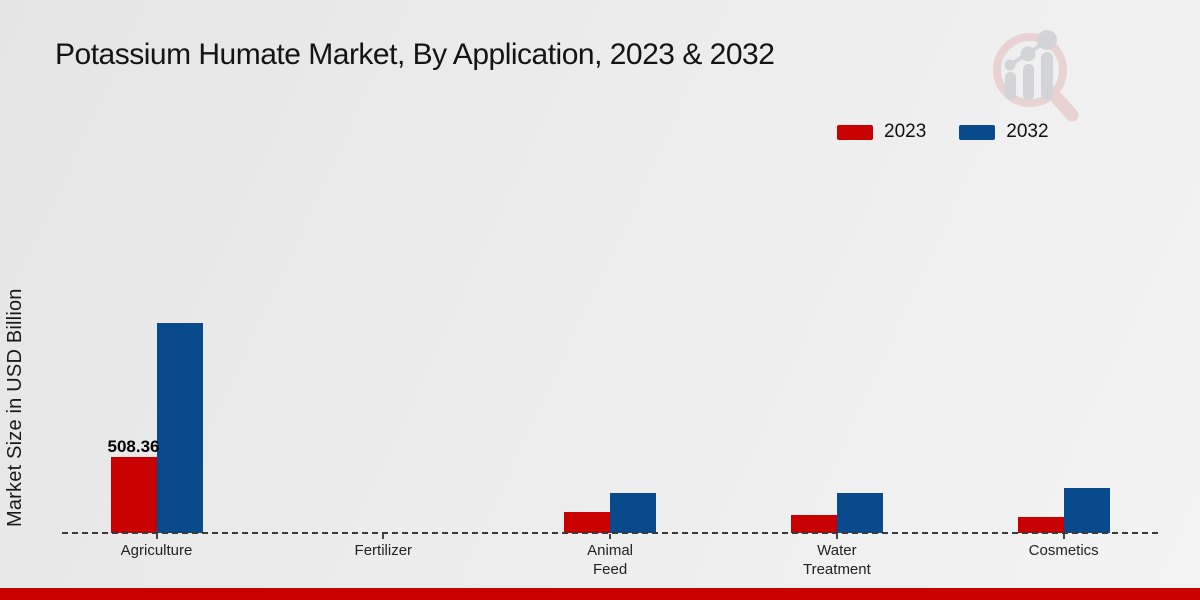  What do you see at coordinates (1027, 131) in the screenshot?
I see `legend-label-2032: 2032` at bounding box center [1027, 131].